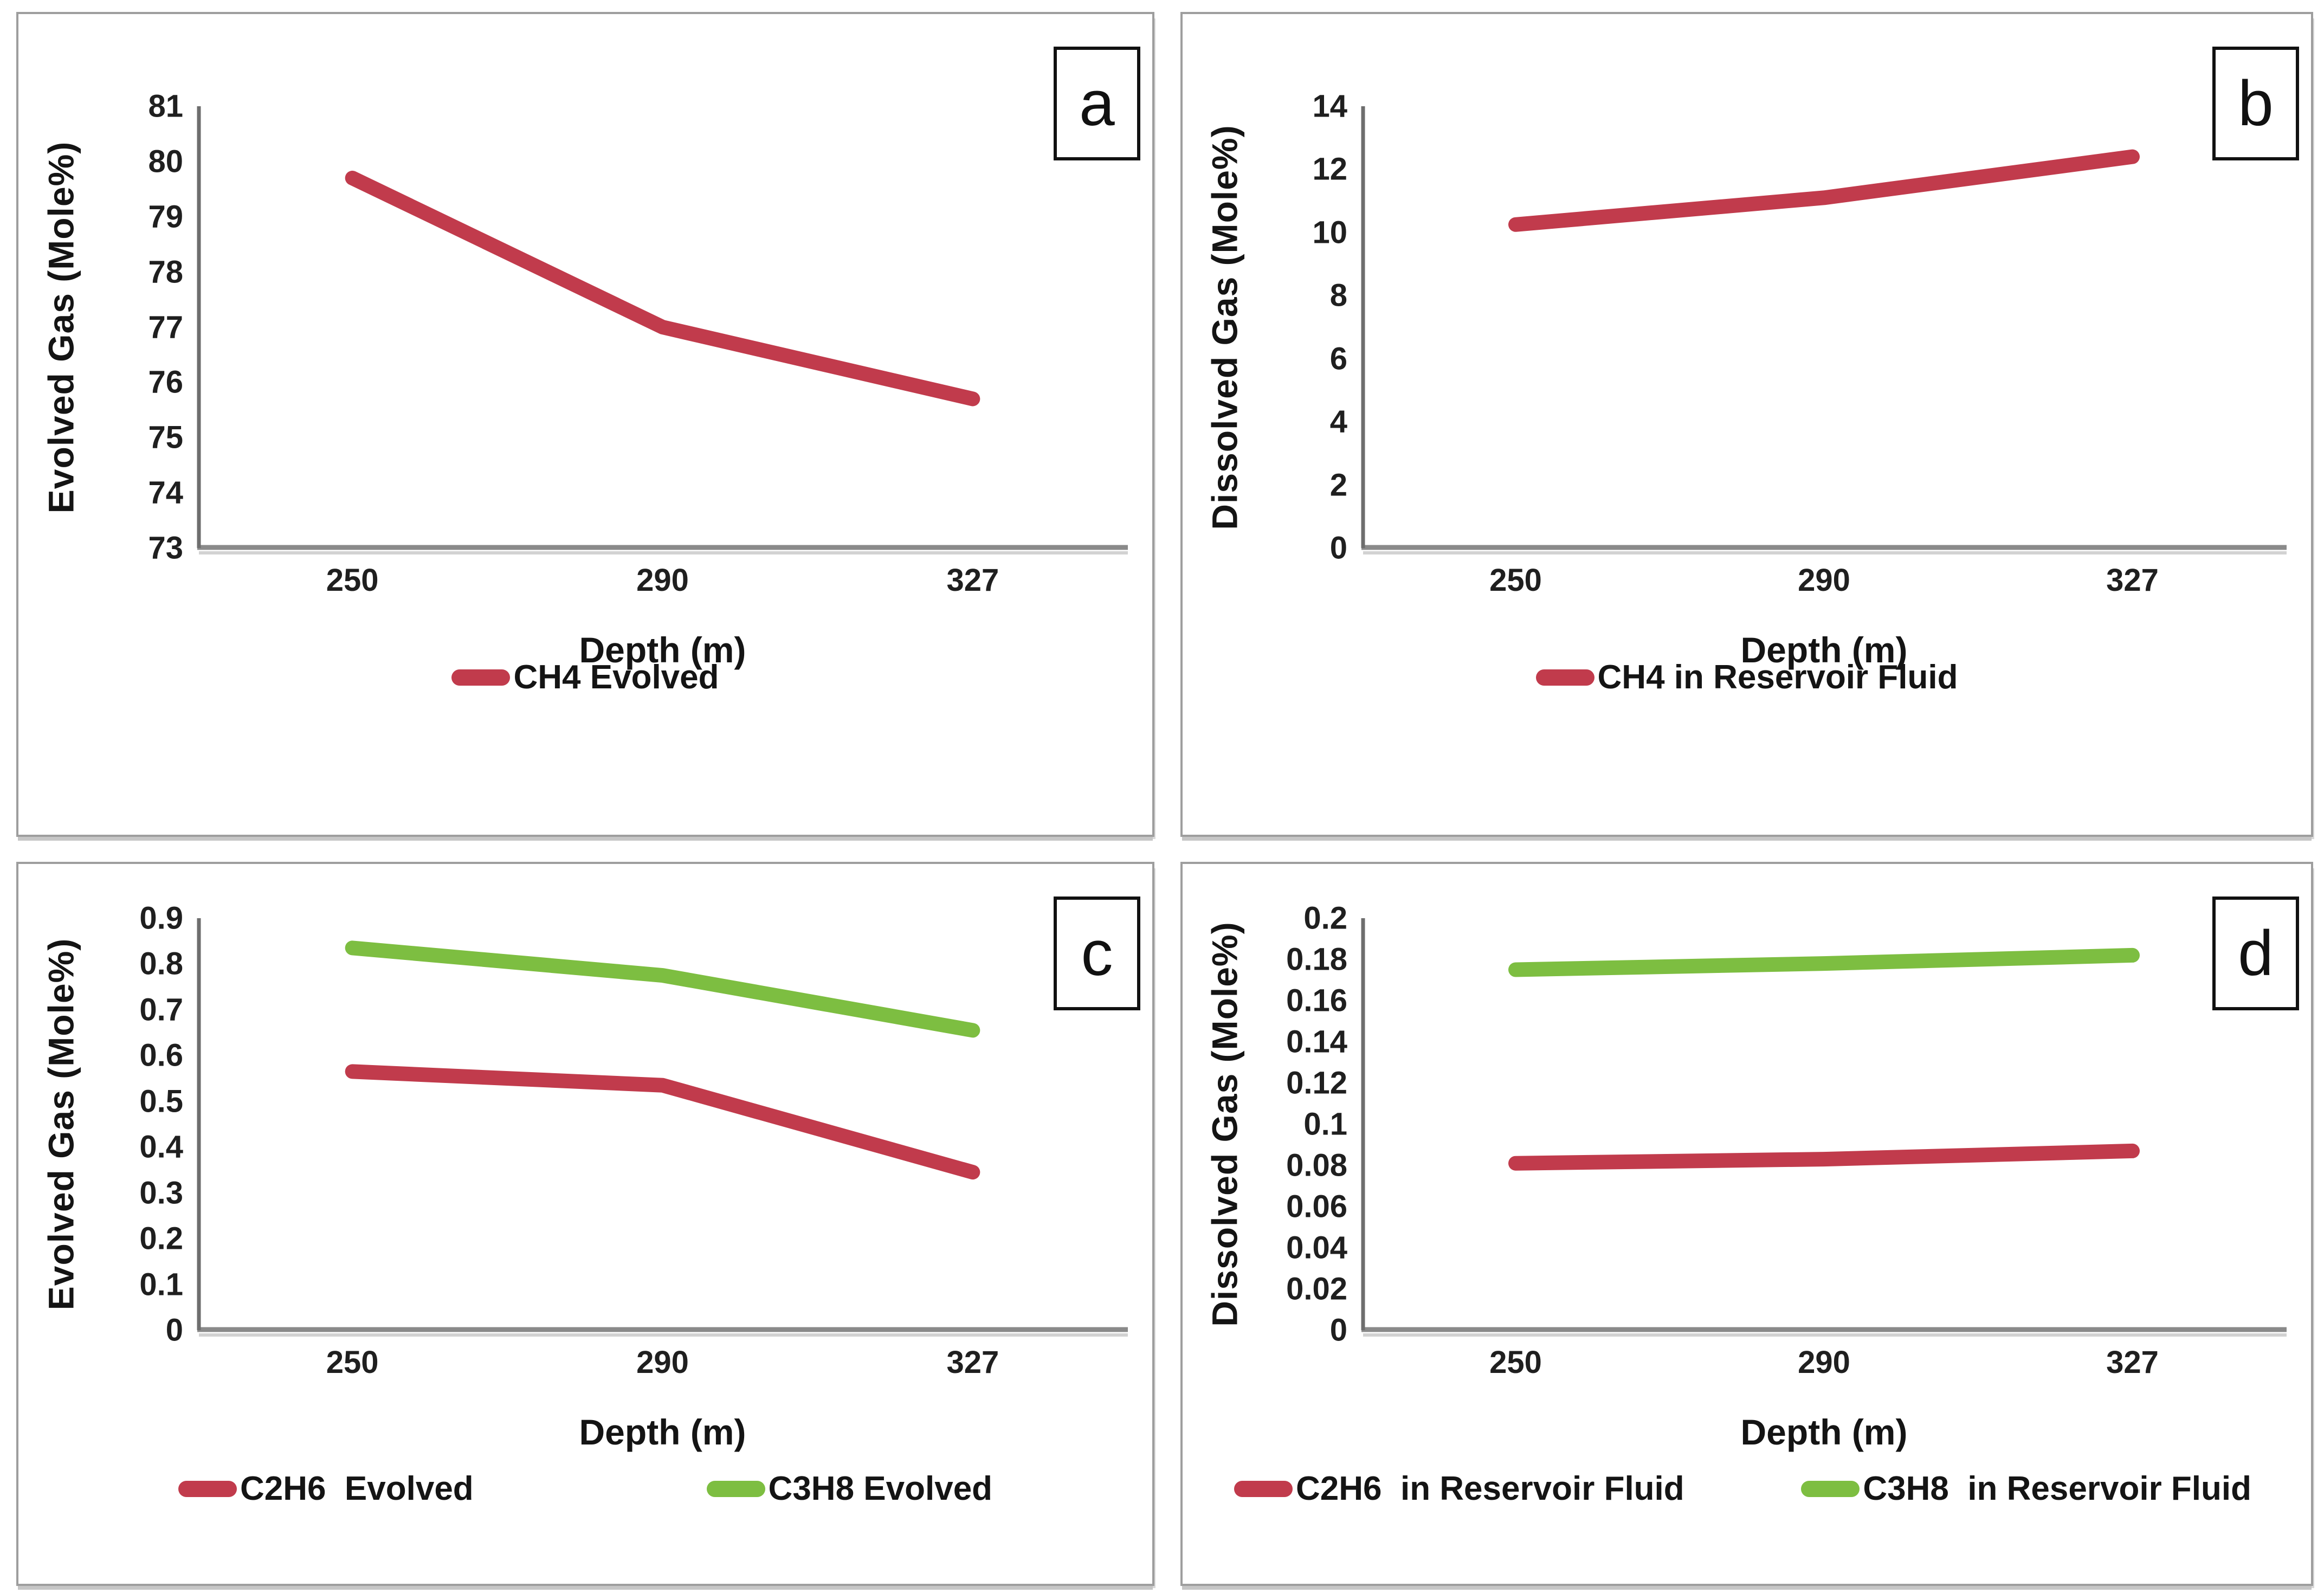 The width and height of the screenshot is (2324, 1593). Describe the element at coordinates (161, 1193) in the screenshot. I see `y-tick-label: 0.3` at that location.